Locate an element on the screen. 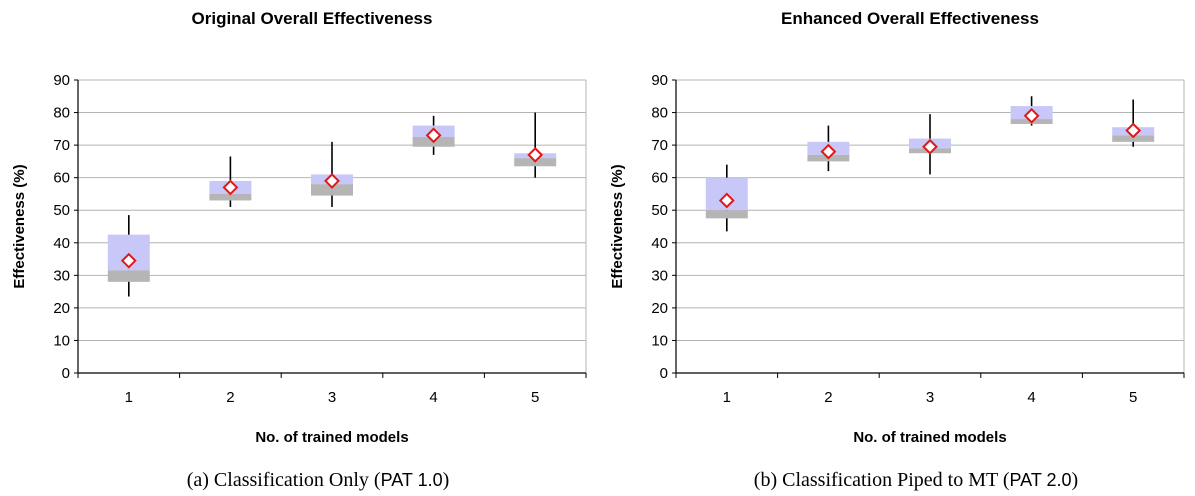 The height and width of the screenshot is (496, 1195). figure-caption: (a) Classification Only (PAT 1.0) is located at coordinates (318, 480).